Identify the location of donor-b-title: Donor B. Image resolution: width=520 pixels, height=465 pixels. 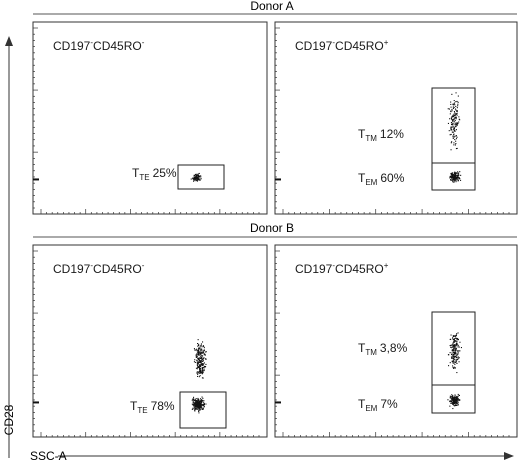
(272, 228).